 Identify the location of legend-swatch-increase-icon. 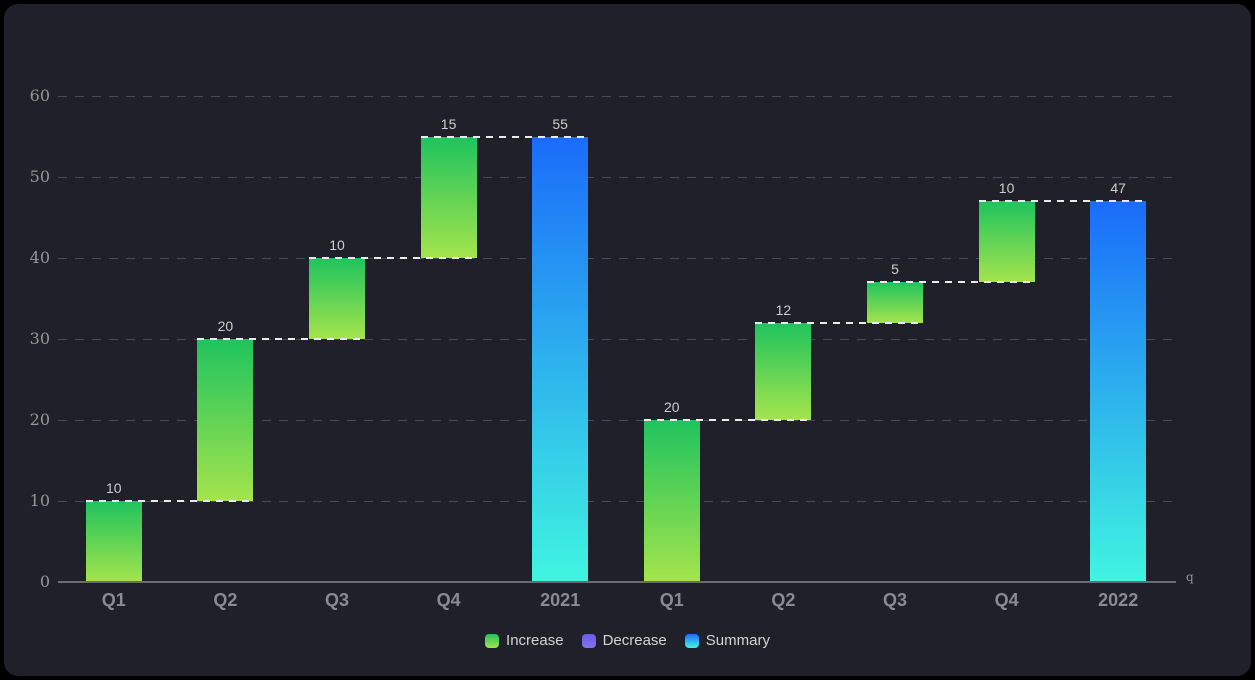
(492, 641).